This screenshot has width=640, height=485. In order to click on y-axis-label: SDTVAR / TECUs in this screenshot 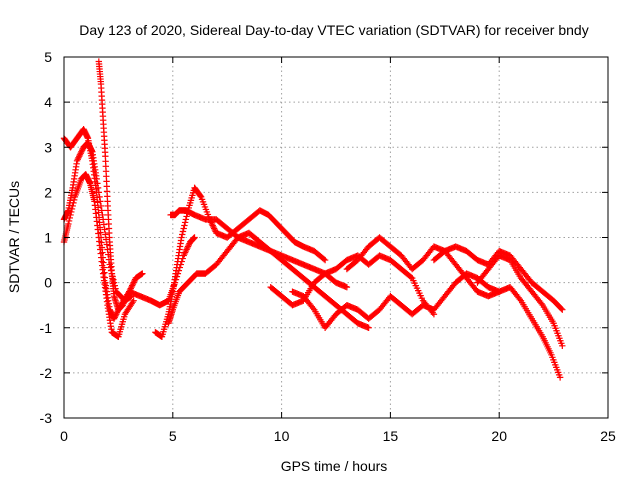, I will do `click(14, 237)`.